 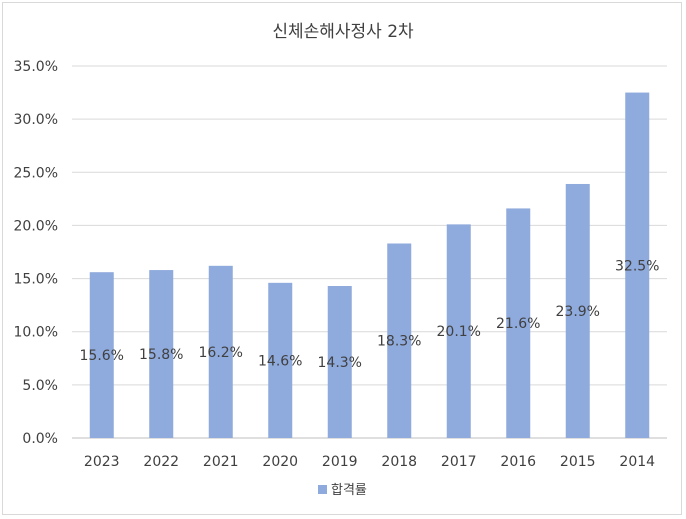 I want to click on data-label: 23.9%, so click(x=578, y=312).